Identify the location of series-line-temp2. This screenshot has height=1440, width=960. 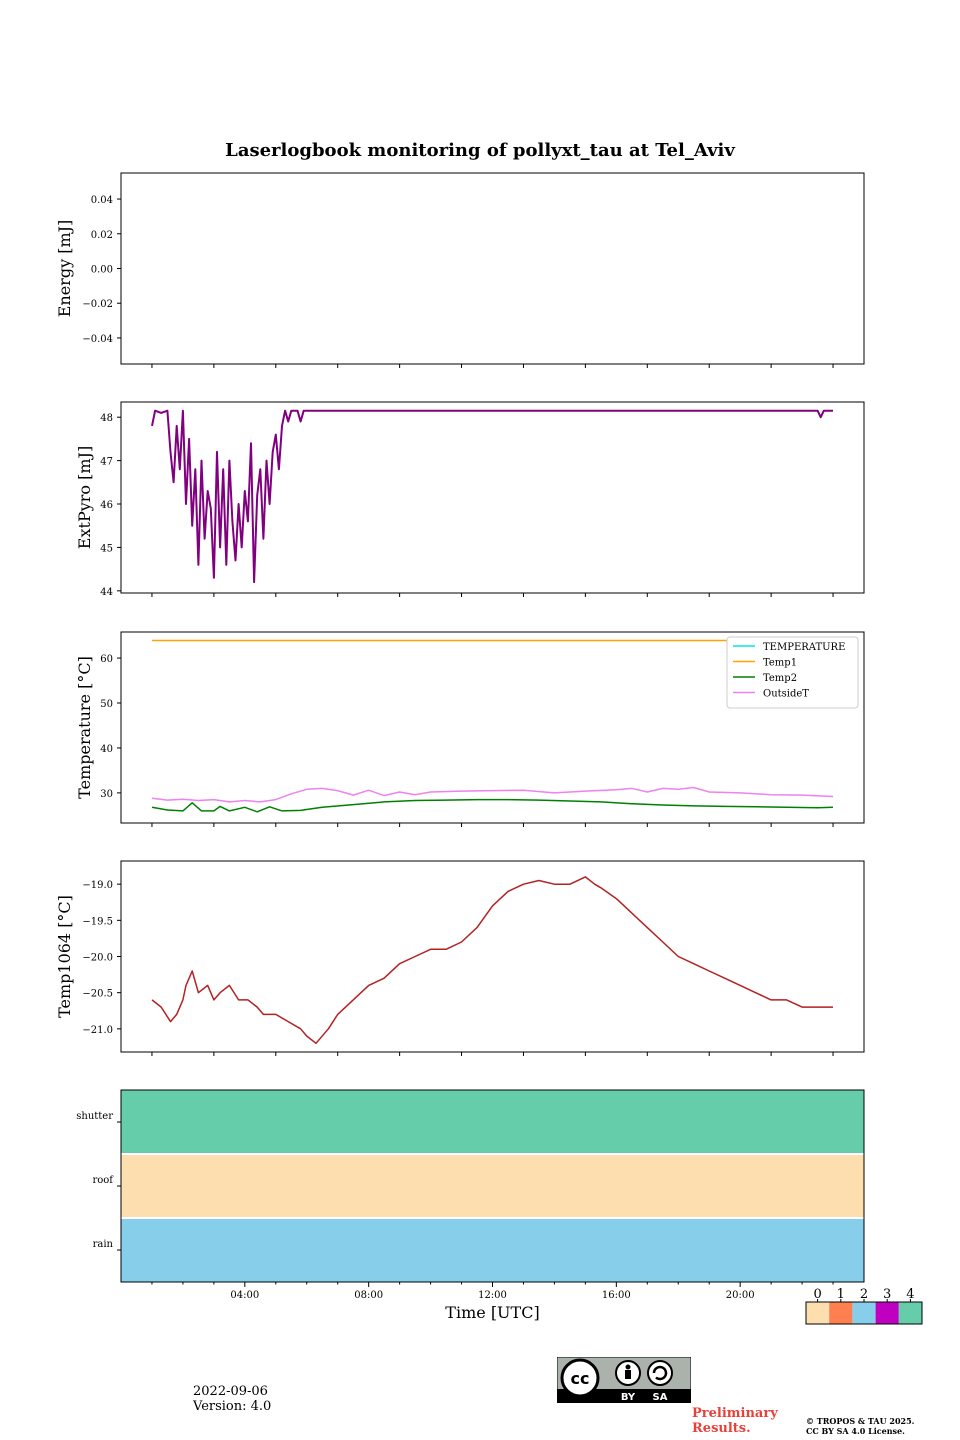
(492, 805).